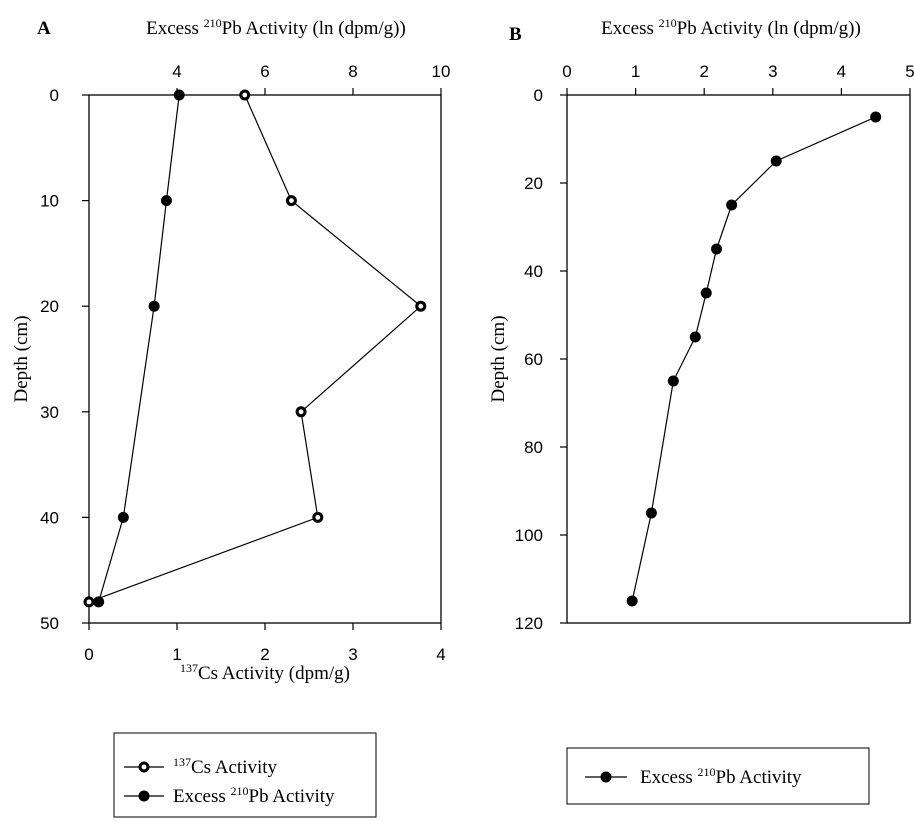  What do you see at coordinates (44, 28) in the screenshot?
I see `panel-label-a: A` at bounding box center [44, 28].